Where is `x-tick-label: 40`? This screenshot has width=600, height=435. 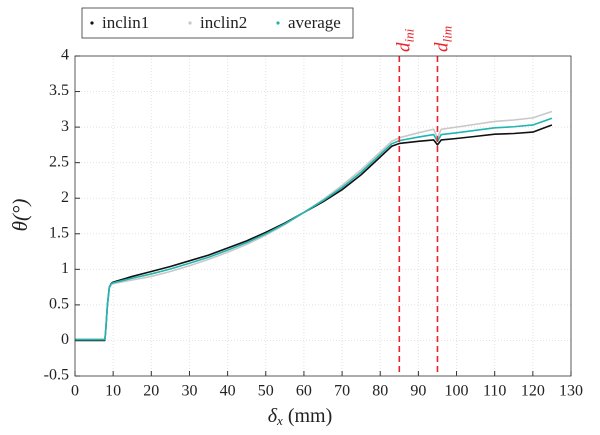
x-tick-label: 40 is located at coordinates (228, 391).